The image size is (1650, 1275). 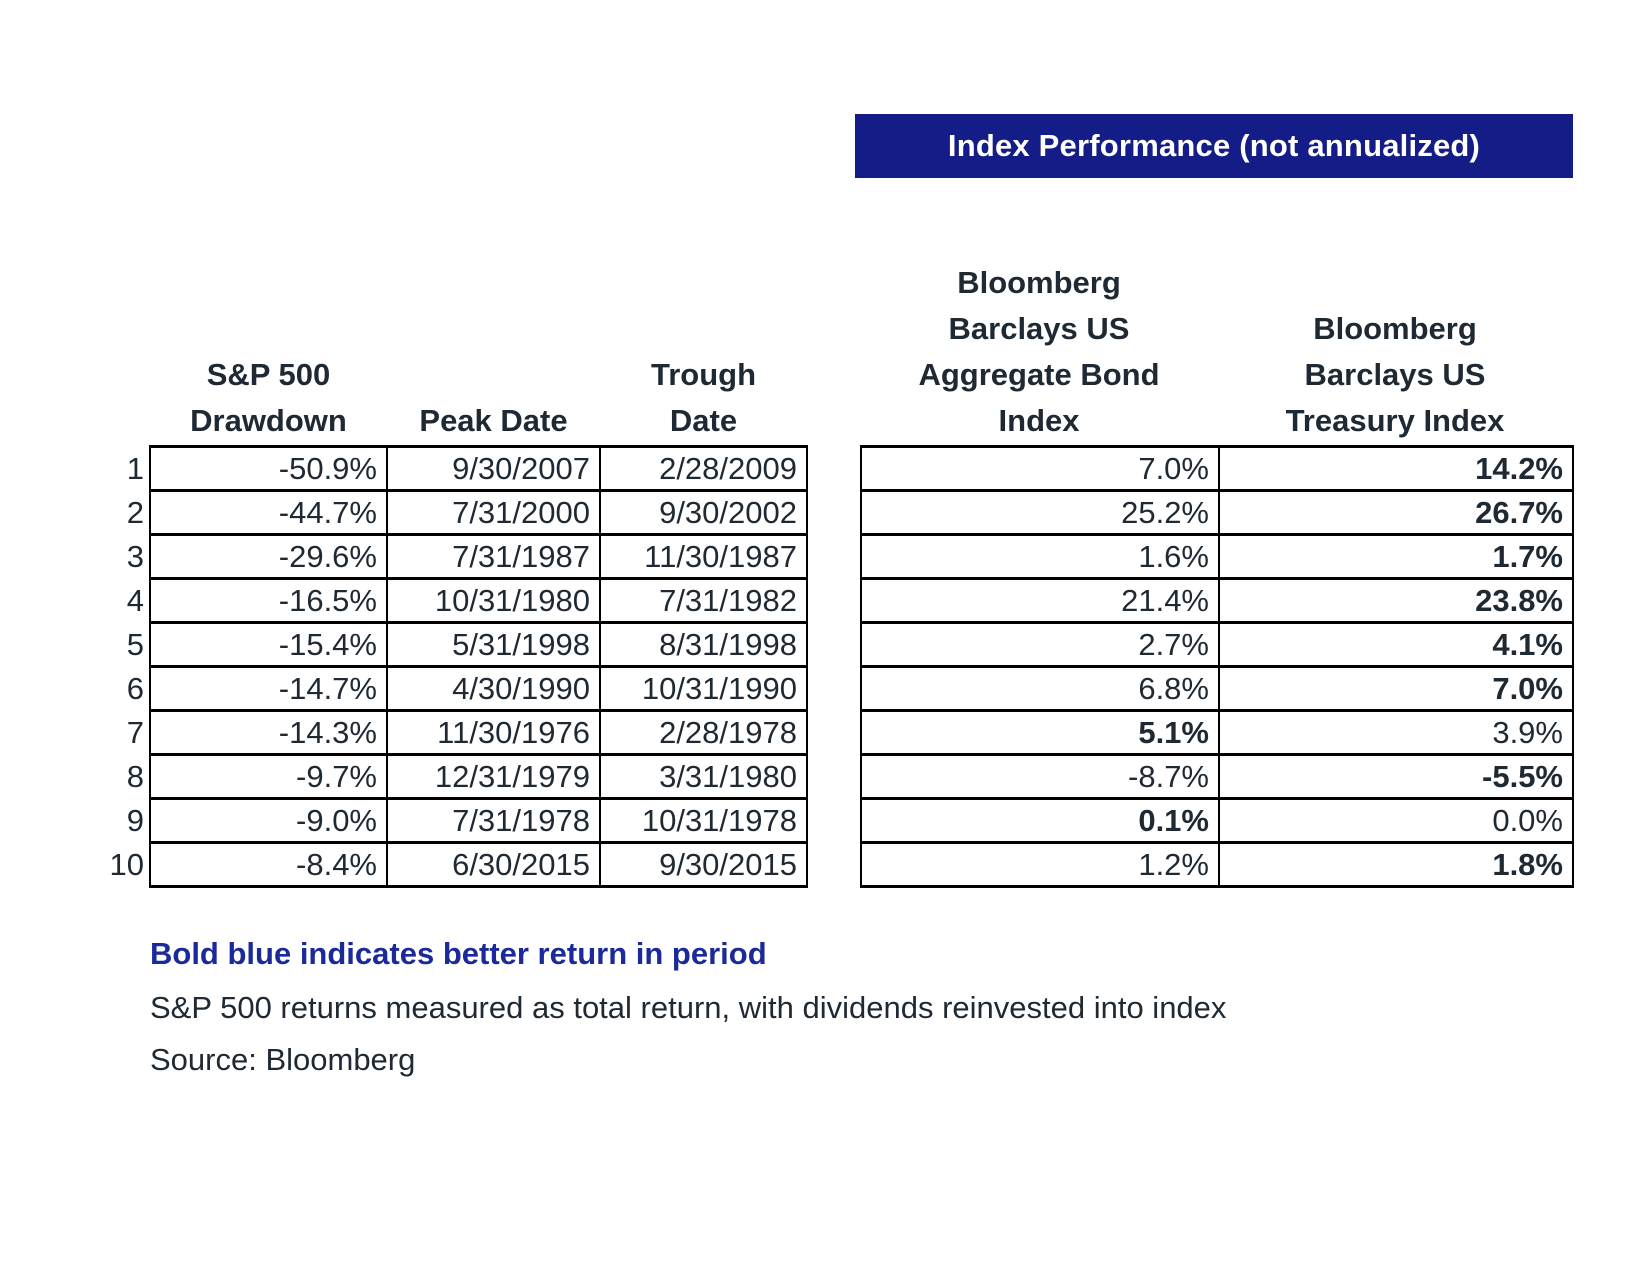 I want to click on header-line: Peak Date, so click(x=493, y=420).